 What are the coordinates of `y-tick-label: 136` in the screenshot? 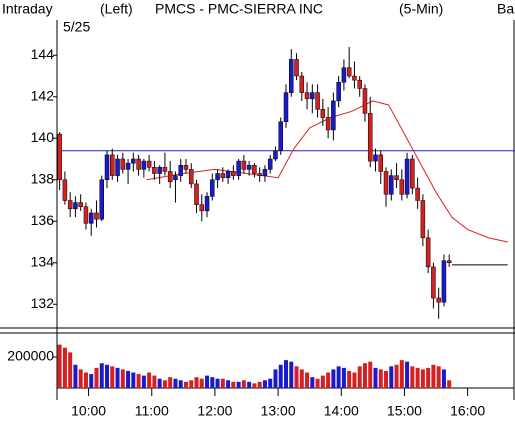 It's located at (43, 220).